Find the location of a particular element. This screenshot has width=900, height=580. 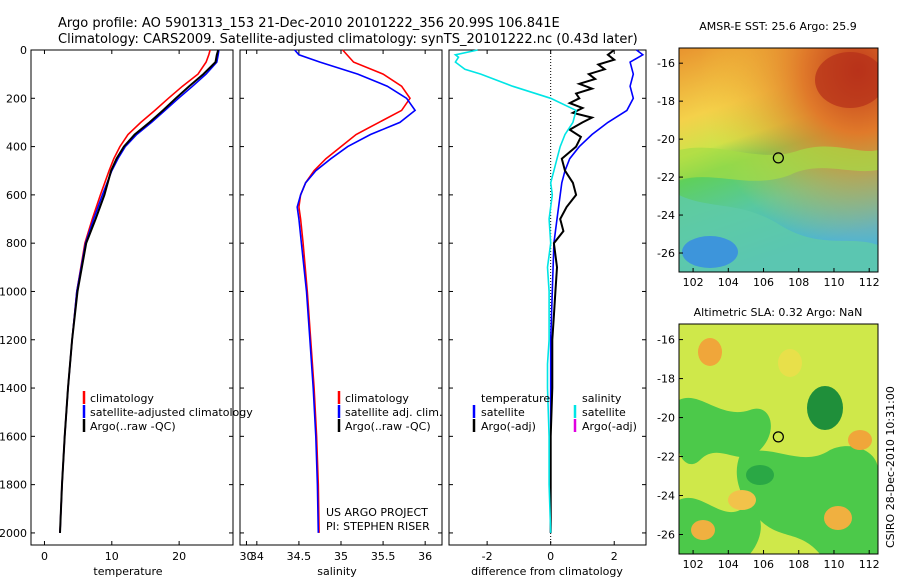

salinity-axis-label: salinity is located at coordinates (337, 571).